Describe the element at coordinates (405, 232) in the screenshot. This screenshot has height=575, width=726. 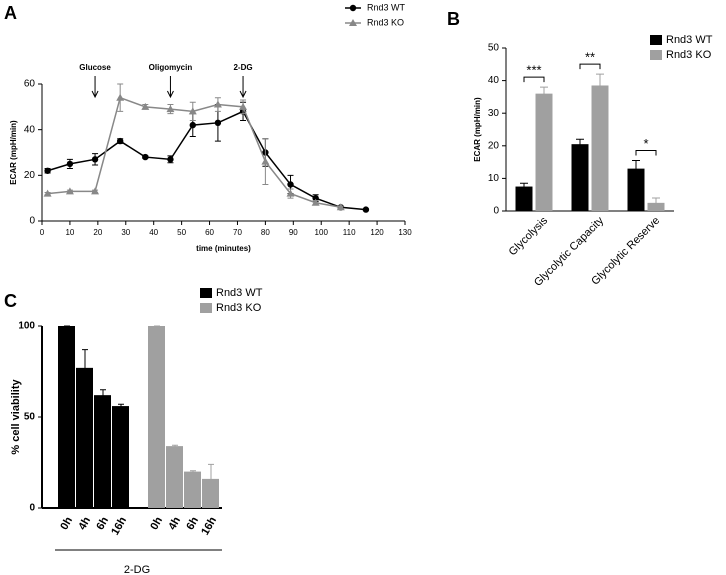
I see `x-tick-label: 130` at that location.